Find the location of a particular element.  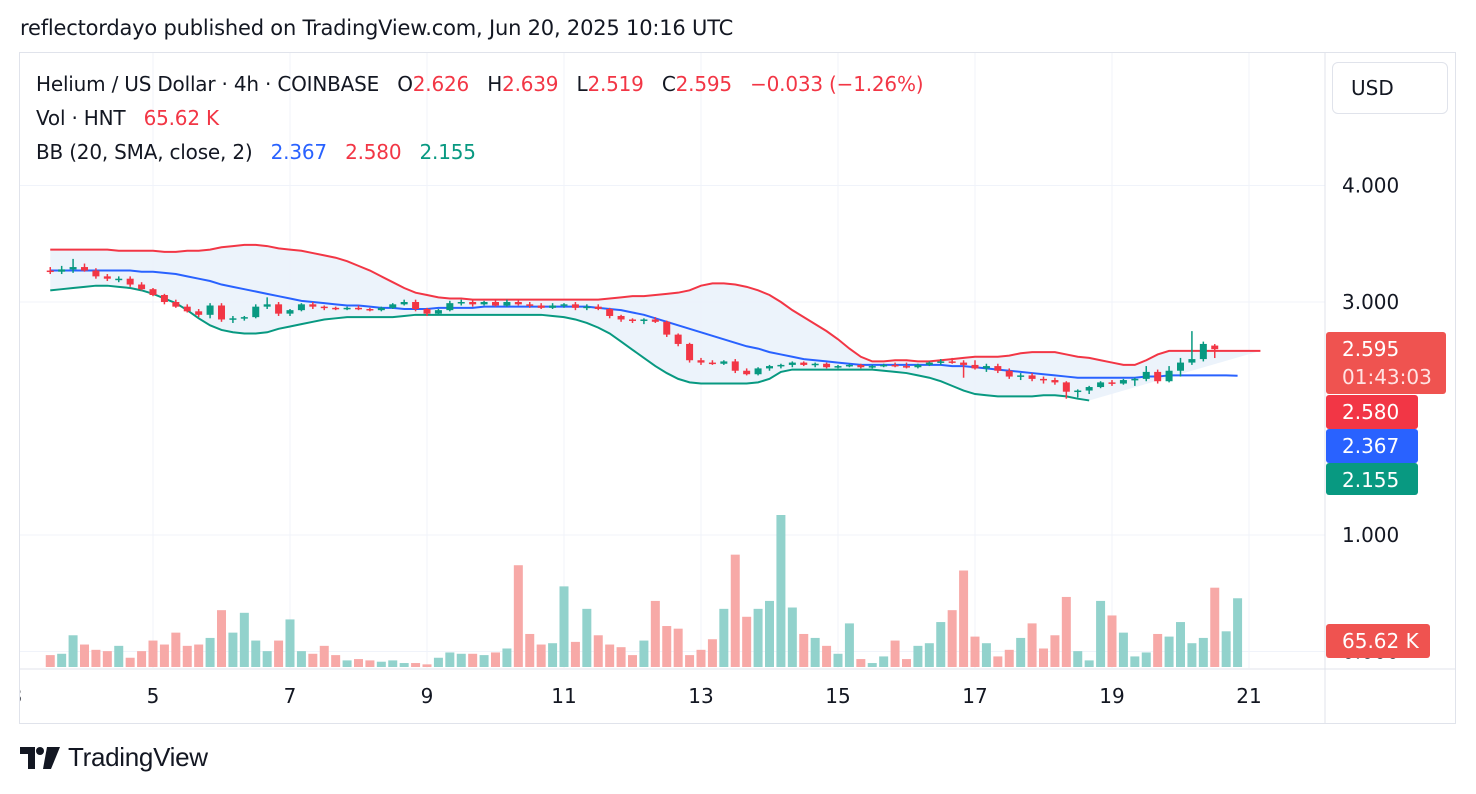

volume-badge-value: 65.62 K is located at coordinates (1381, 641).